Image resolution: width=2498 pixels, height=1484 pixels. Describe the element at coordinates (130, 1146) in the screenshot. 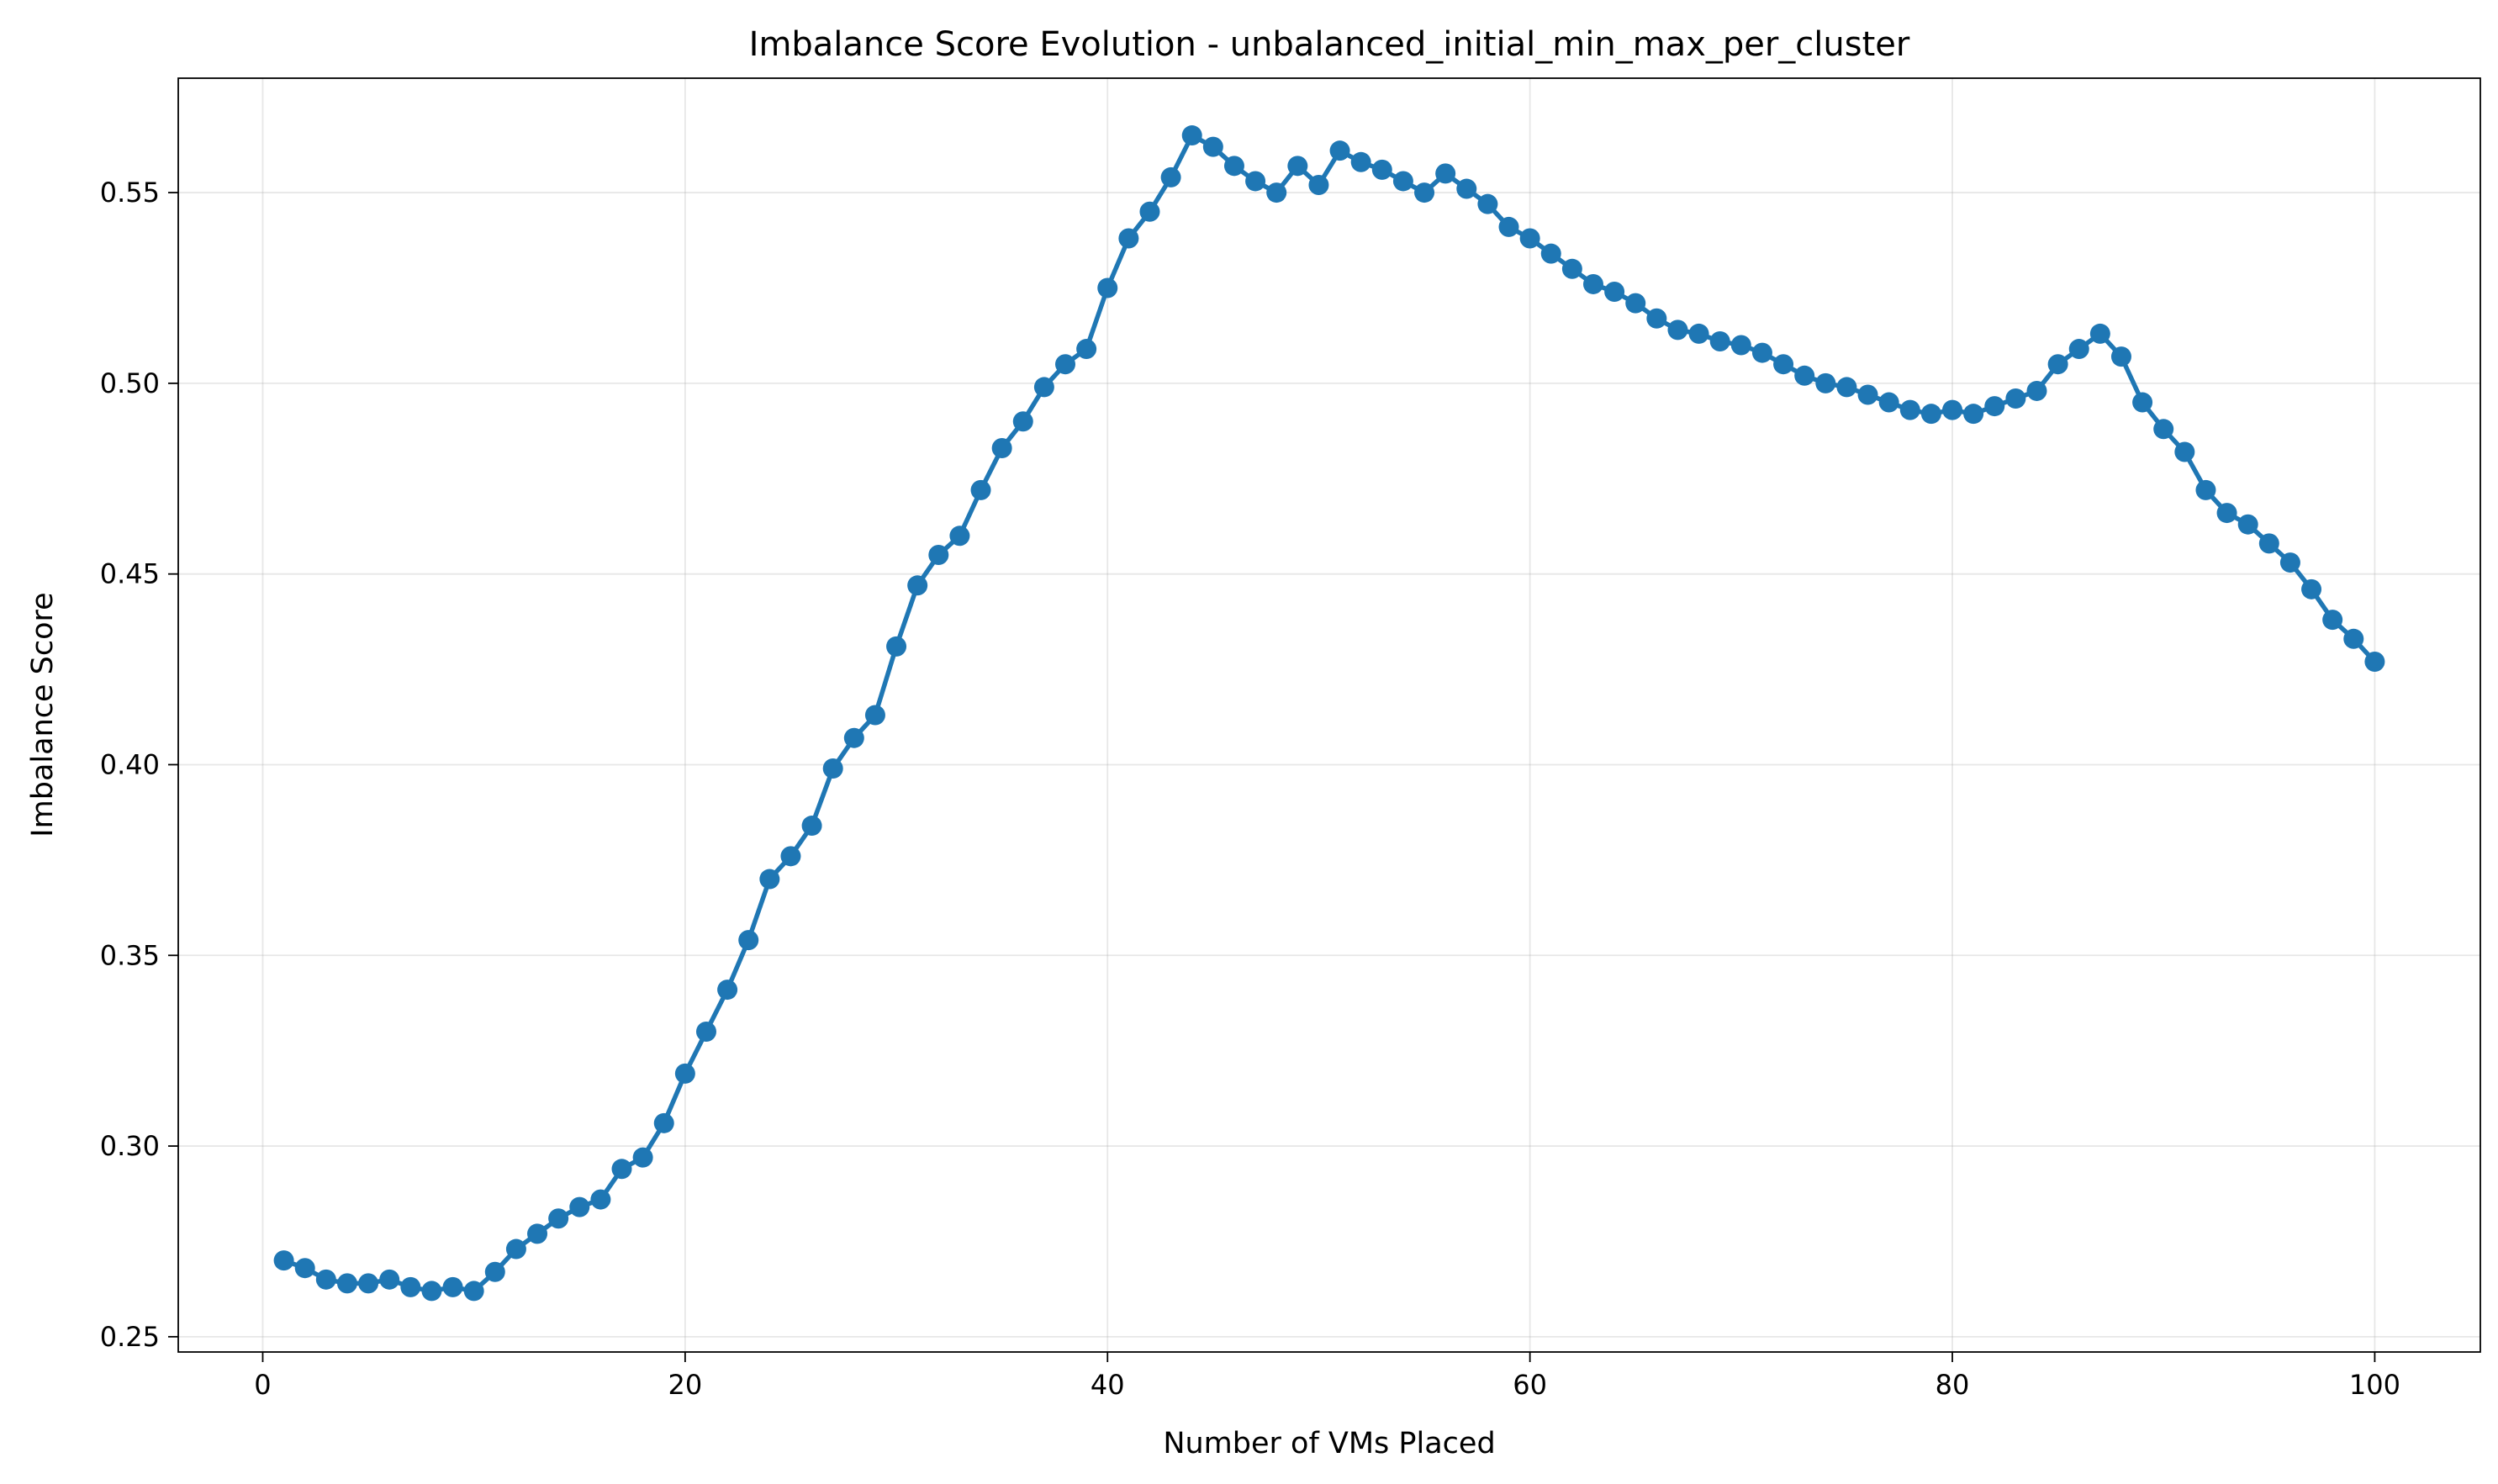

I see `y-tick-label: 0.30` at that location.